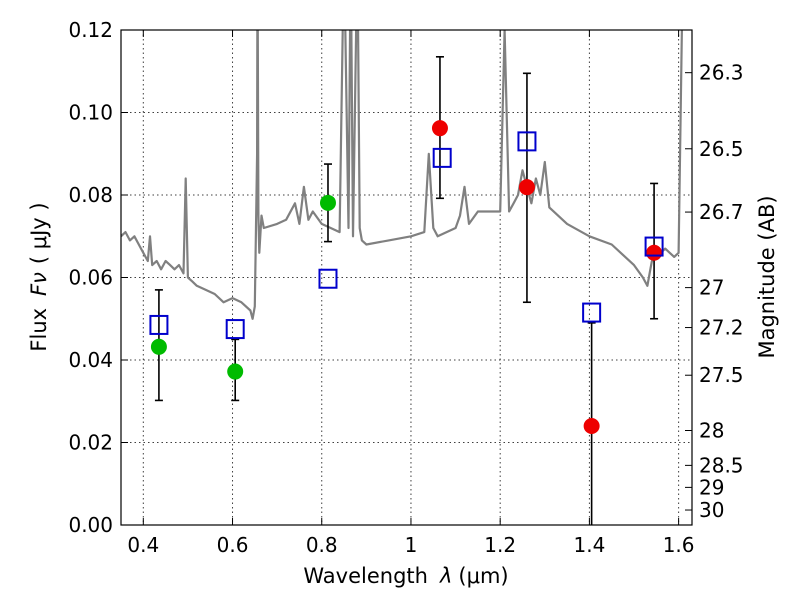 Image resolution: width=800 pixels, height=600 pixels. Describe the element at coordinates (711, 487) in the screenshot. I see `y2-tick-label: 29` at that location.